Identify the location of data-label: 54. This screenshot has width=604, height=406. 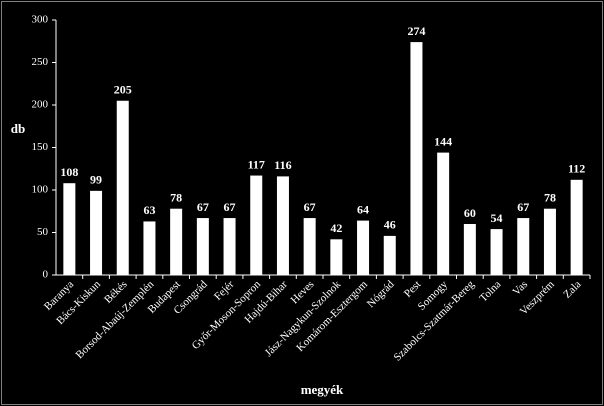
(497, 218).